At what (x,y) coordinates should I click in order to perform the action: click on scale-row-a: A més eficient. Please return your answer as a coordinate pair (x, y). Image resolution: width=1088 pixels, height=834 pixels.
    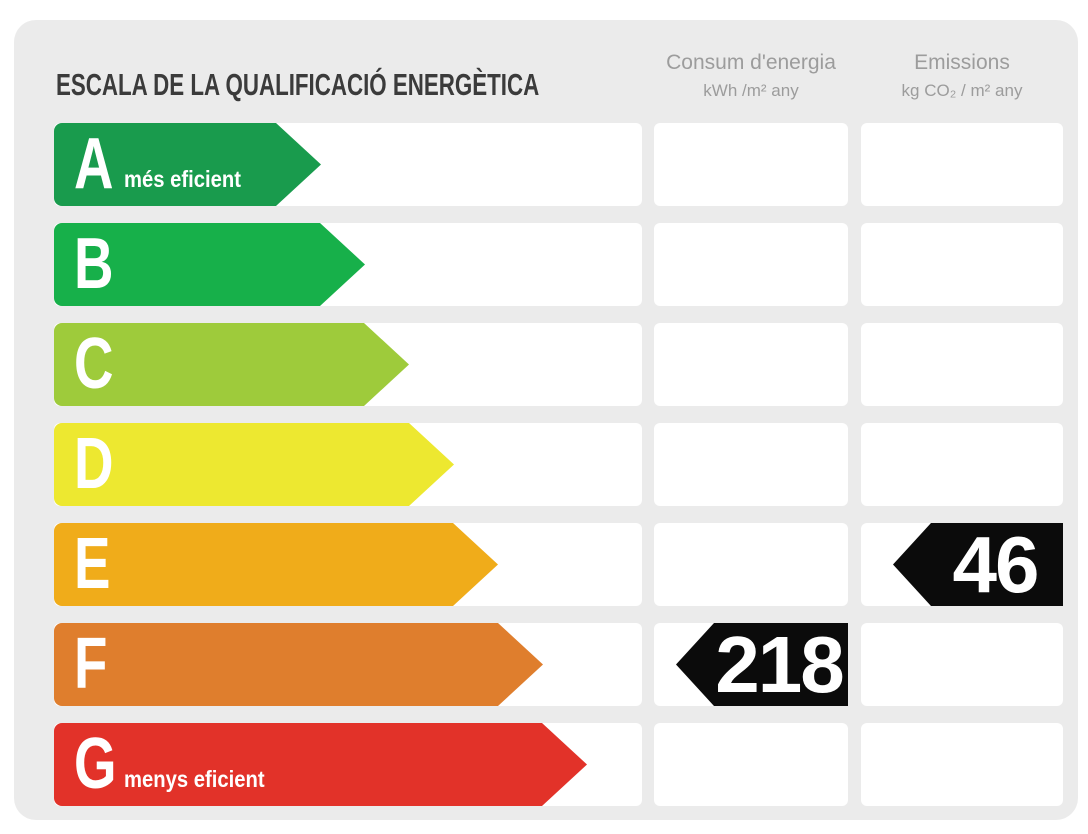
    Looking at the image, I should click on (558, 164).